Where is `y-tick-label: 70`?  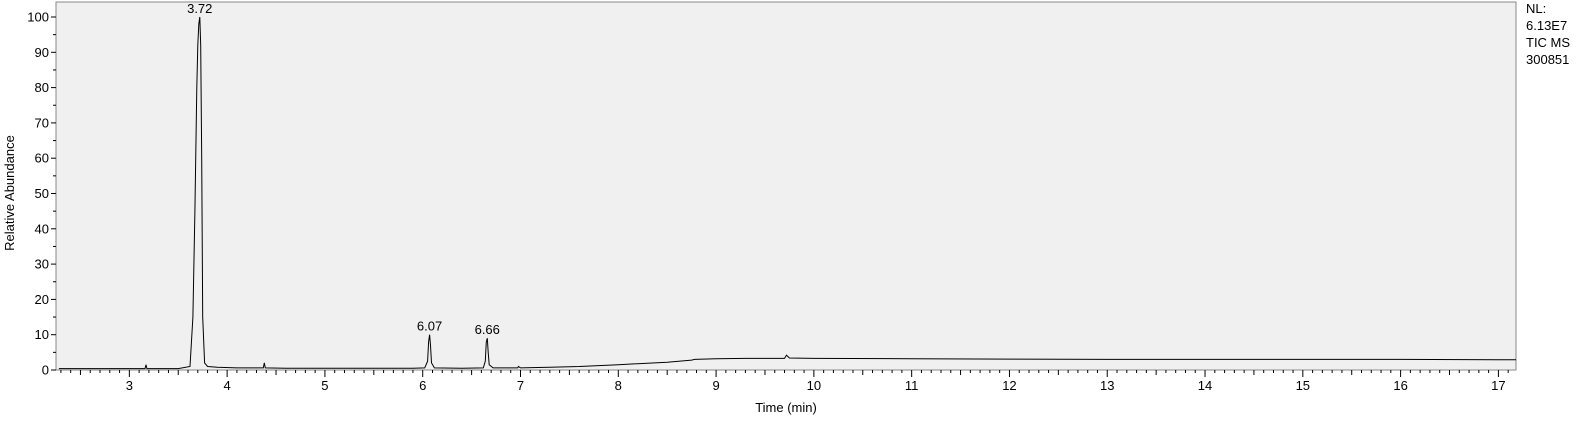
y-tick-label: 70 is located at coordinates (42, 122).